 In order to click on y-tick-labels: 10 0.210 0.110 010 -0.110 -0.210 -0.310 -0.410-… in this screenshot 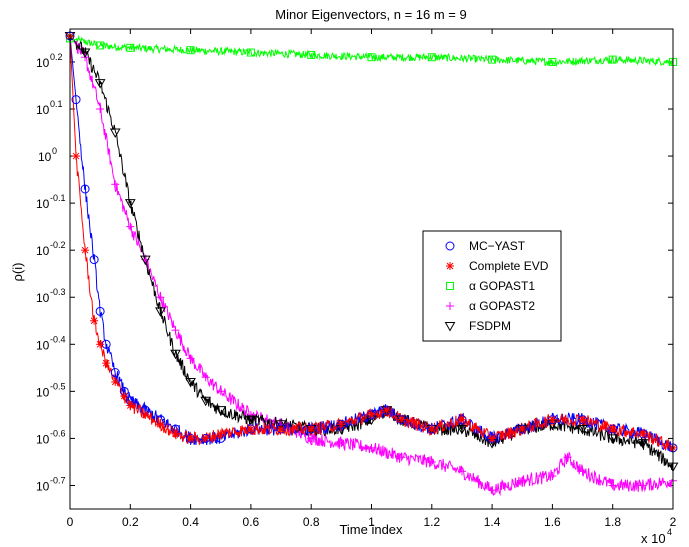, I will do `click(51, 273)`.